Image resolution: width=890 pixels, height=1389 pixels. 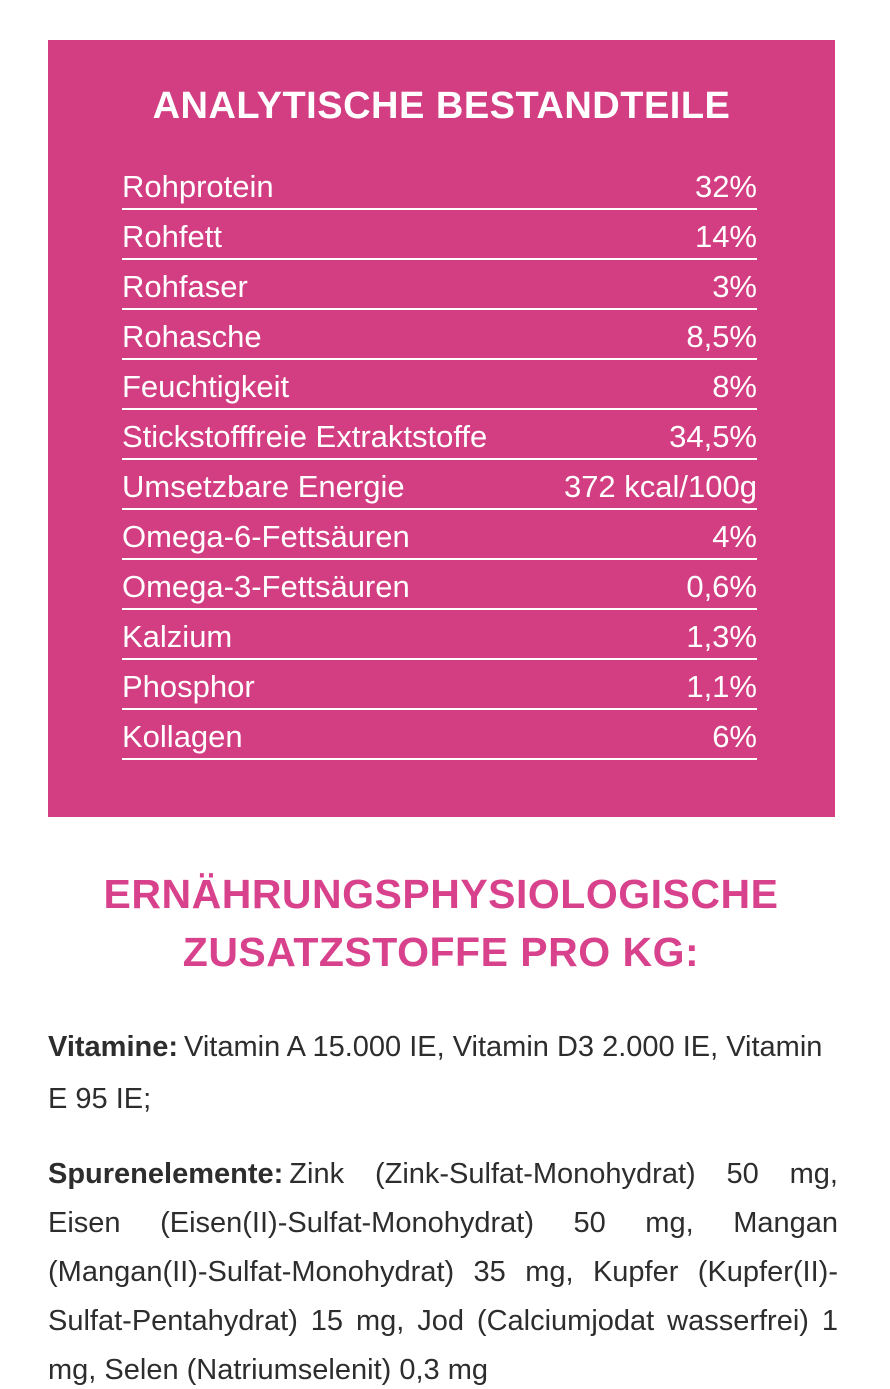 I want to click on additives-heading-line-2: ZUSATZSTOFFE PRO KG:, so click(x=441, y=952).